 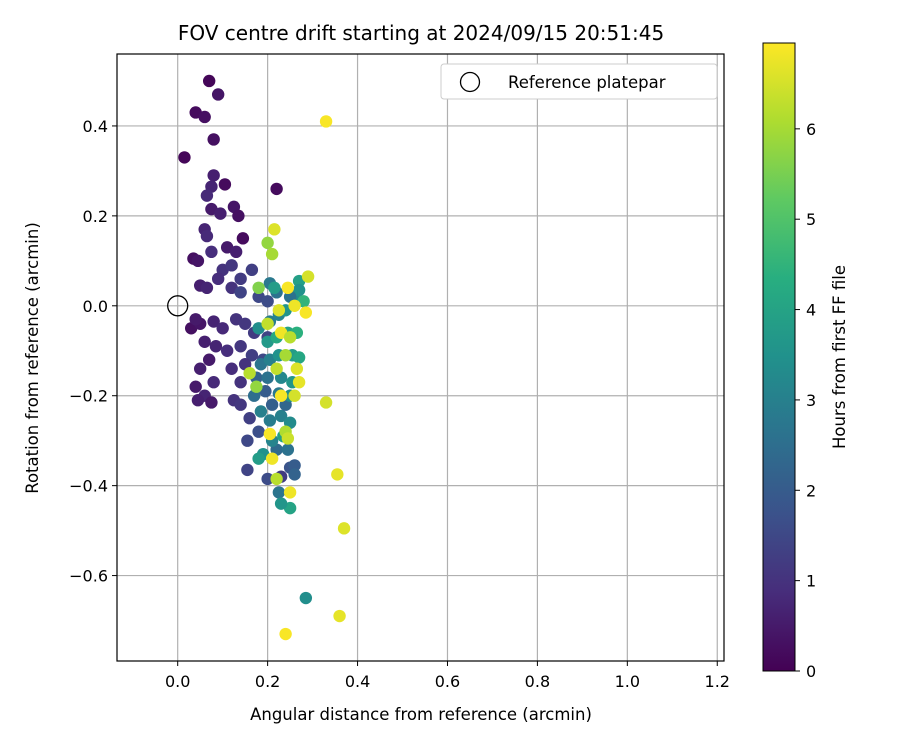 I want to click on y-tick-label: 0.0, so click(x=95, y=306).